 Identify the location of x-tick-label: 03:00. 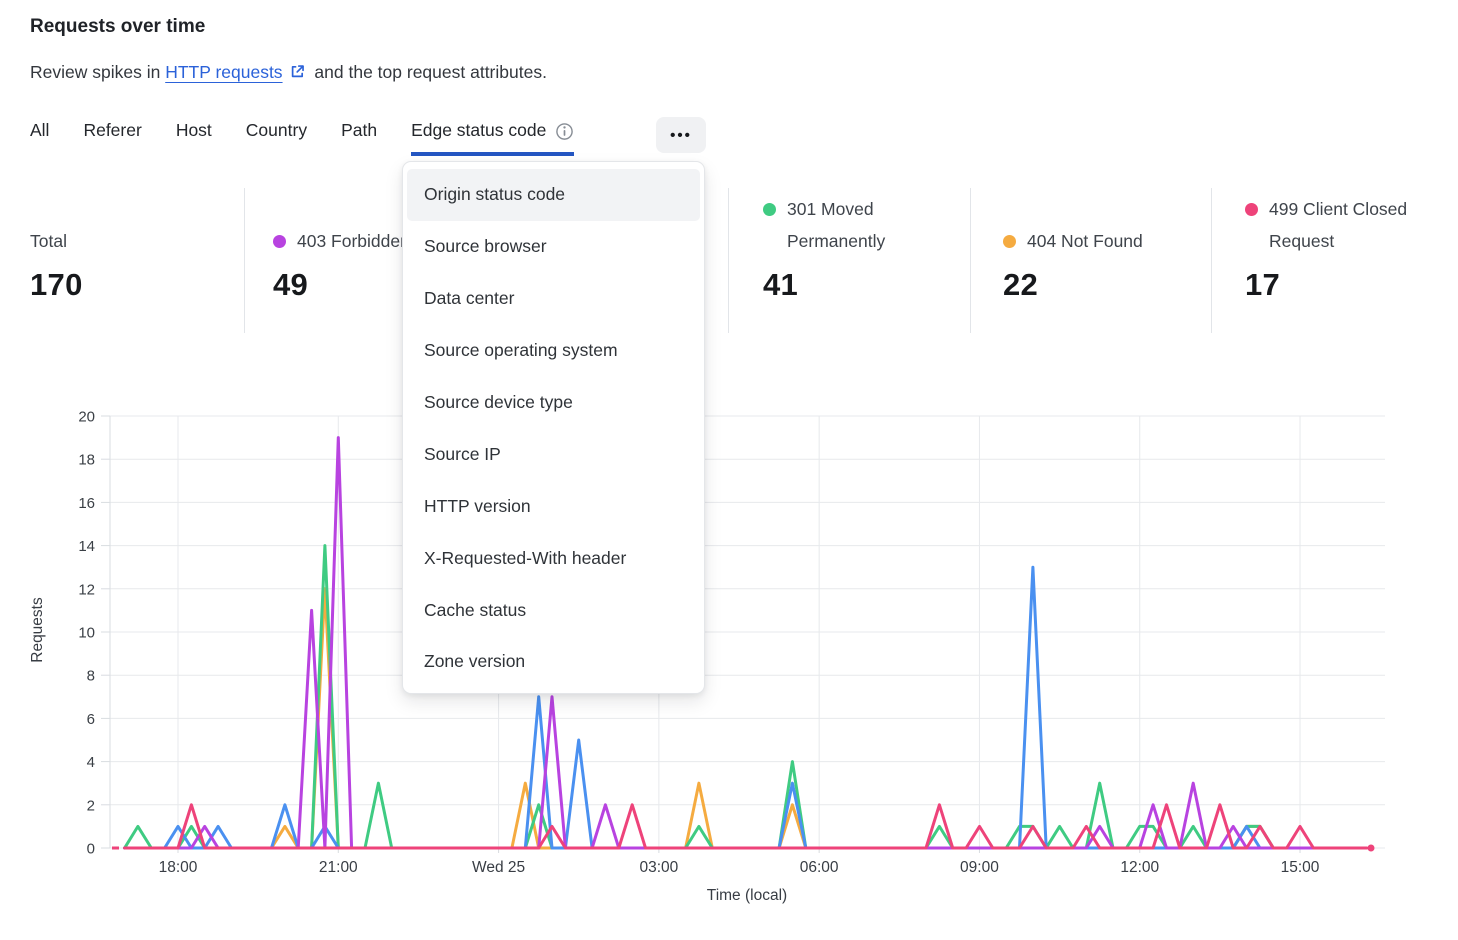
(658, 867).